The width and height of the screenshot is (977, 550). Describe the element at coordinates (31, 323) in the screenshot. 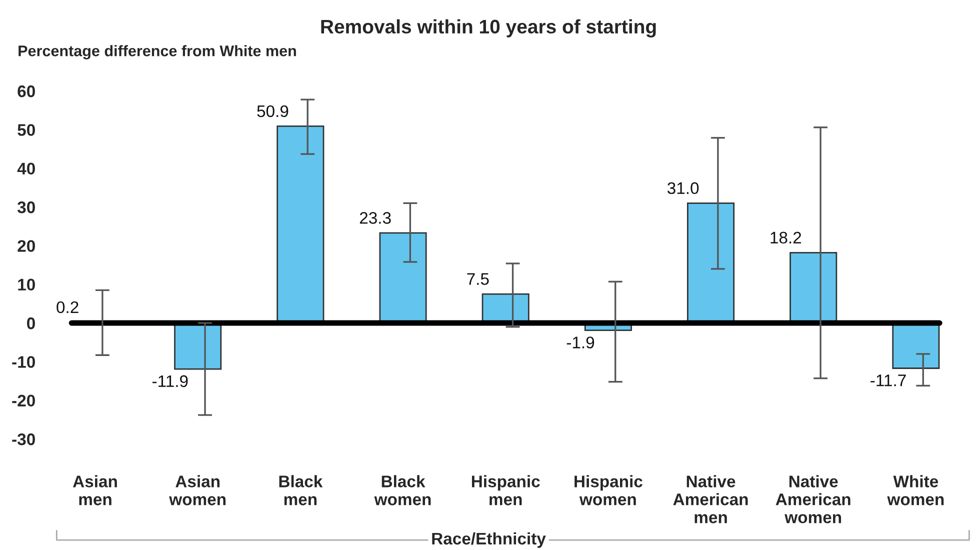

I see `y-tick-label: 0` at that location.